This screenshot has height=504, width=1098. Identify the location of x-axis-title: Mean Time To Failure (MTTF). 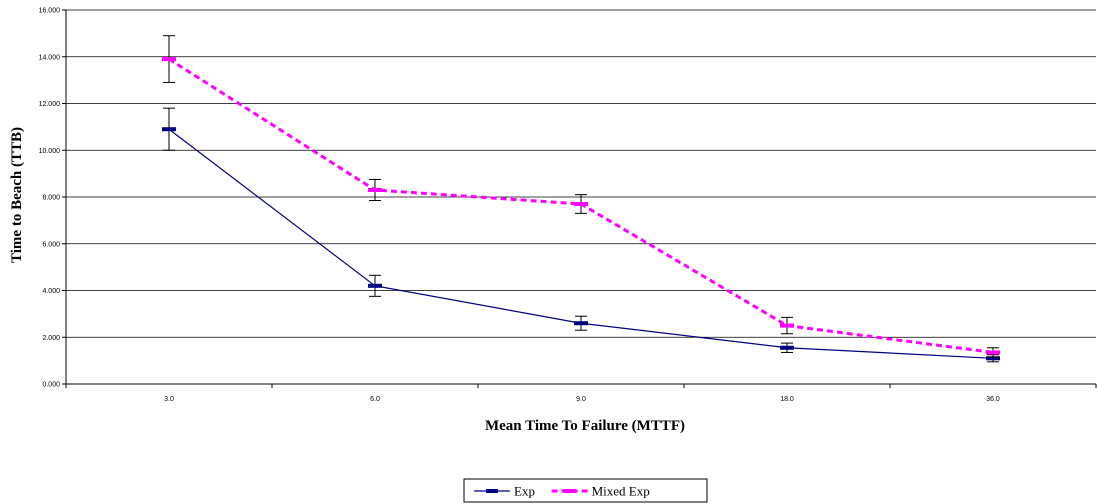
(585, 426).